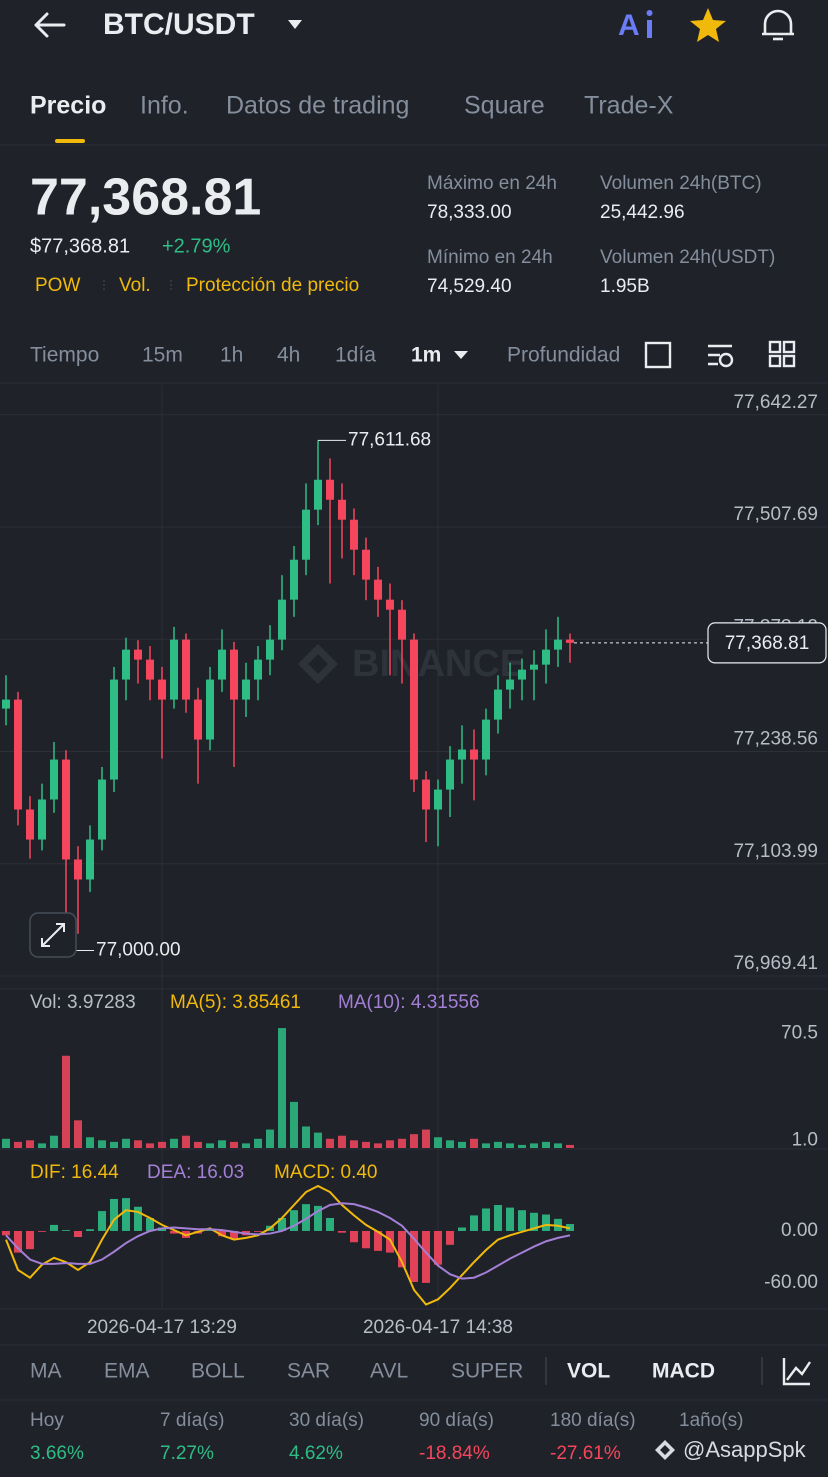 Image resolution: width=828 pixels, height=1477 pixels. What do you see at coordinates (775, 963) in the screenshot?
I see `y-tick-label: 76,969.41` at bounding box center [775, 963].